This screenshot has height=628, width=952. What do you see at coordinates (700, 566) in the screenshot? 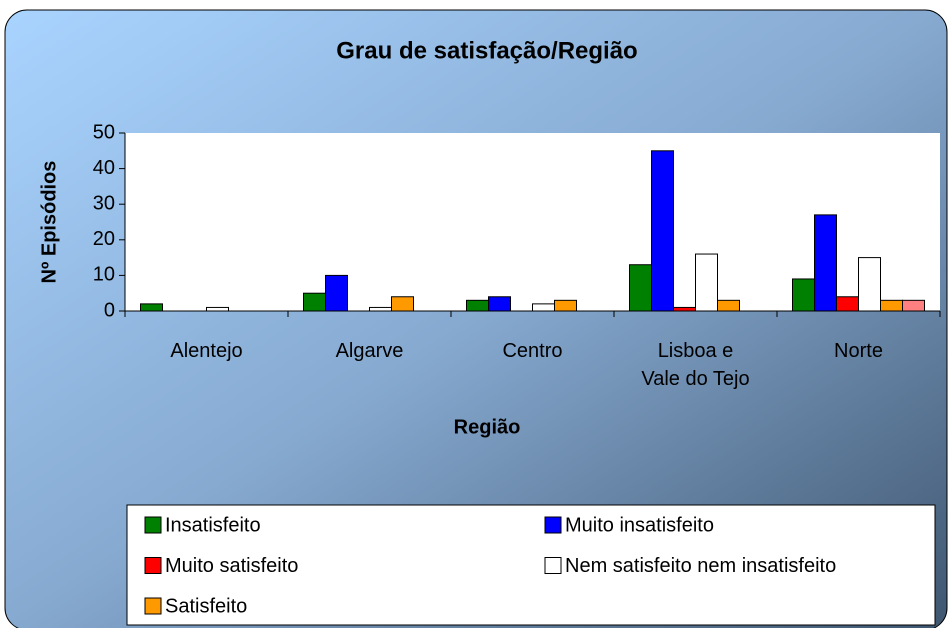
I see `legend-label: Nem satisfeito nem insatisfeito` at bounding box center [700, 566].